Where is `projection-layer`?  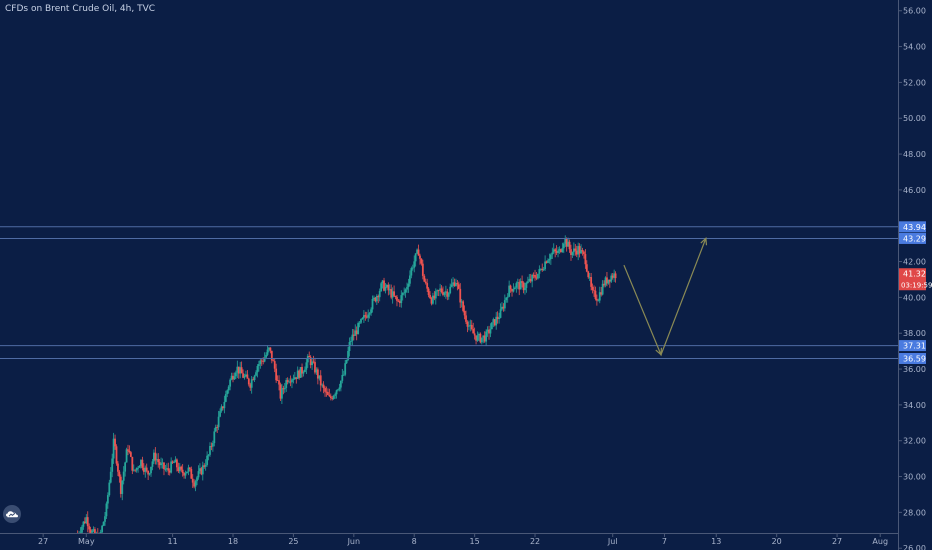
projection-layer is located at coordinates (665, 296).